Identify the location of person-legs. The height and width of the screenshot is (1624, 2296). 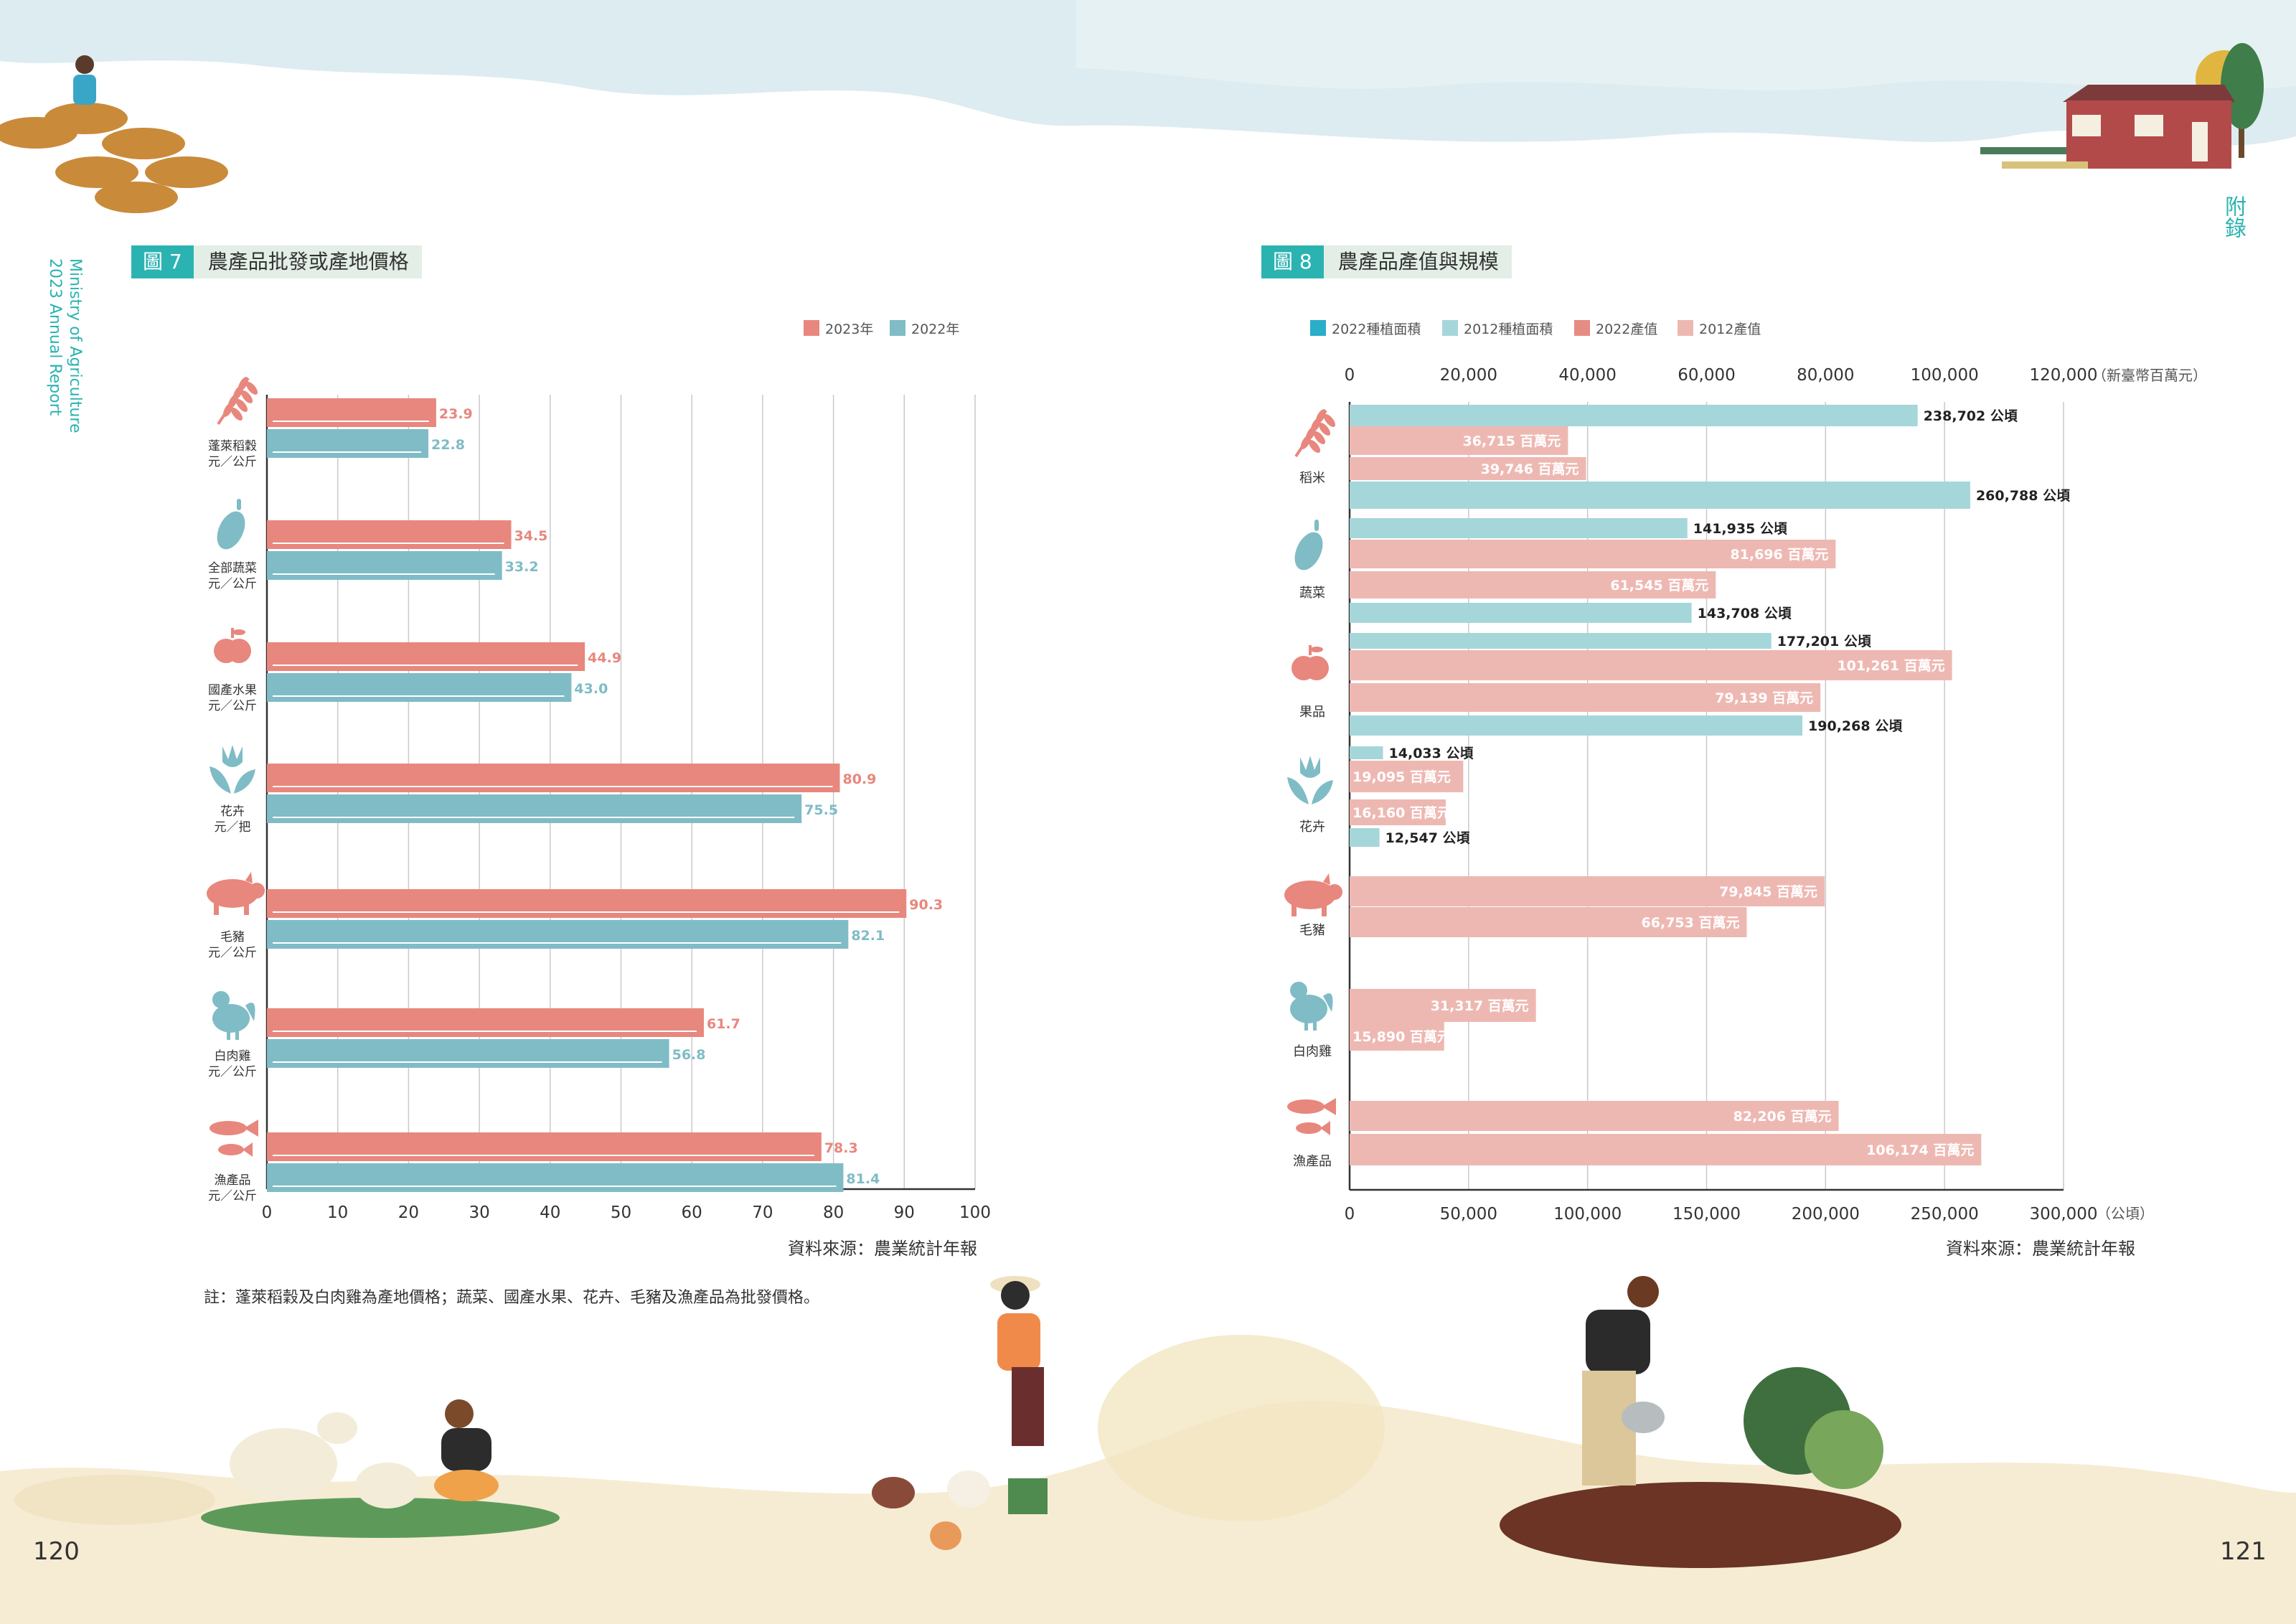
(1028, 1406).